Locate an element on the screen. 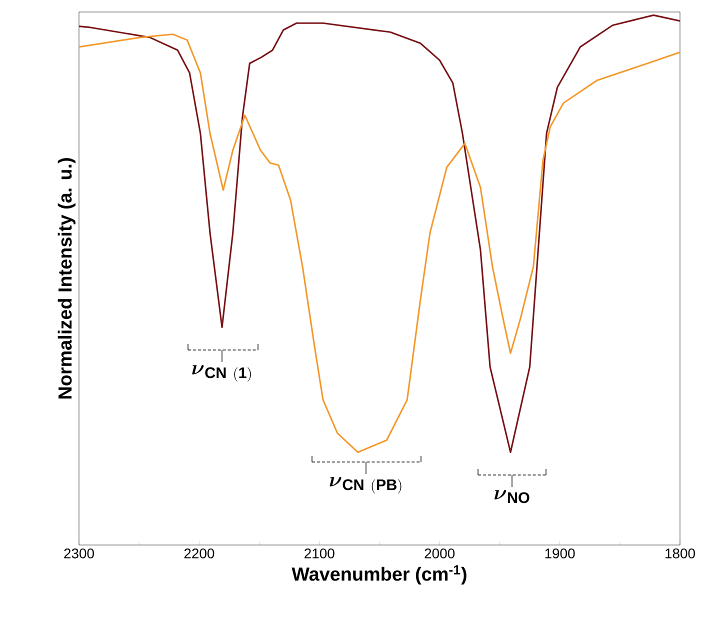 This screenshot has height=636, width=715. x-tick-label: 2100 is located at coordinates (319, 553).